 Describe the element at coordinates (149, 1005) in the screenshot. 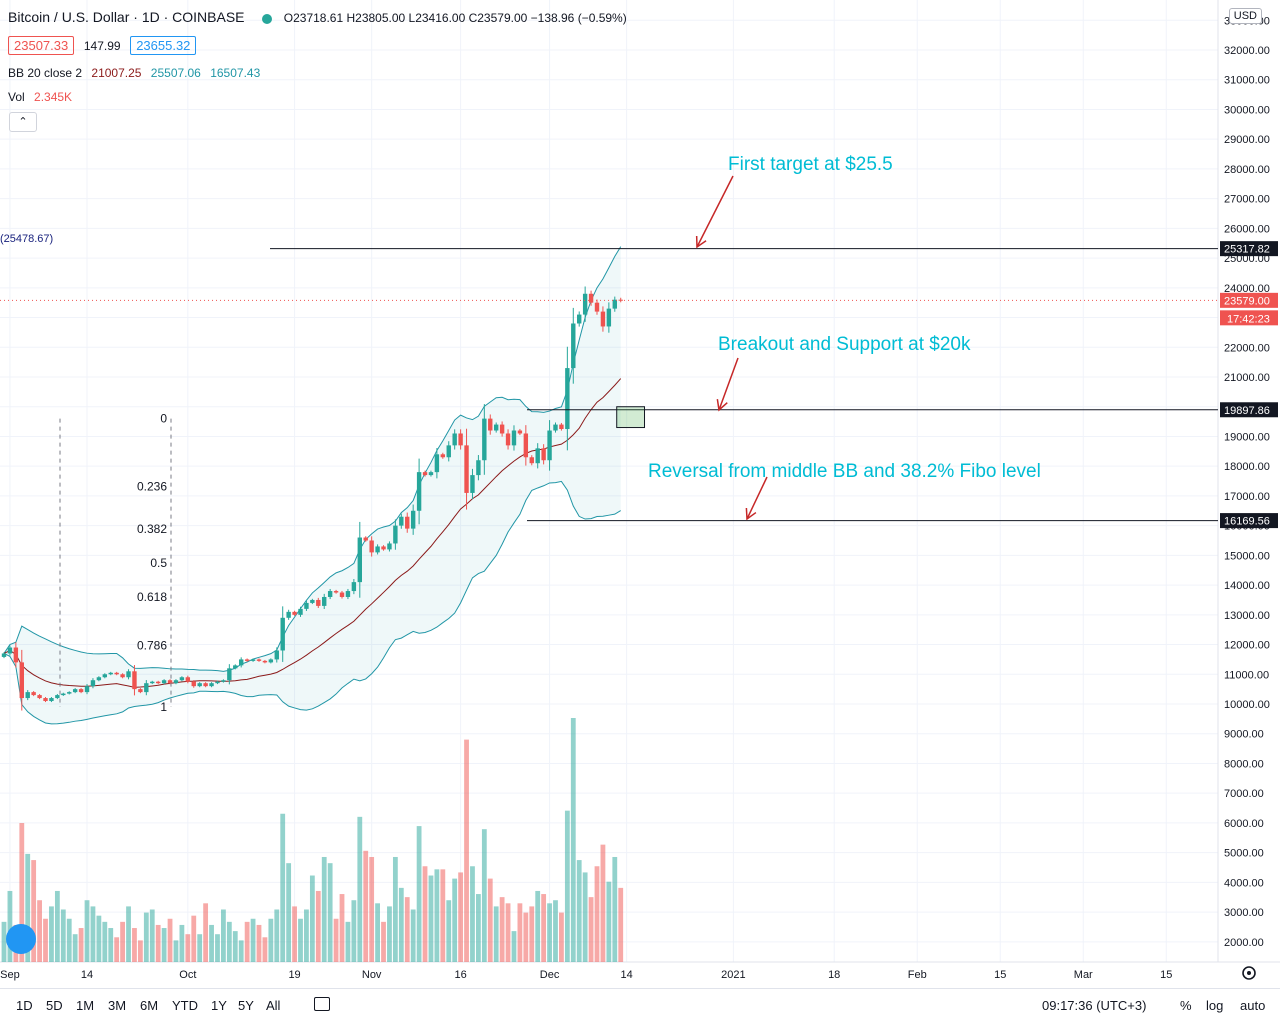

I see `timeframe-button: 6M` at that location.